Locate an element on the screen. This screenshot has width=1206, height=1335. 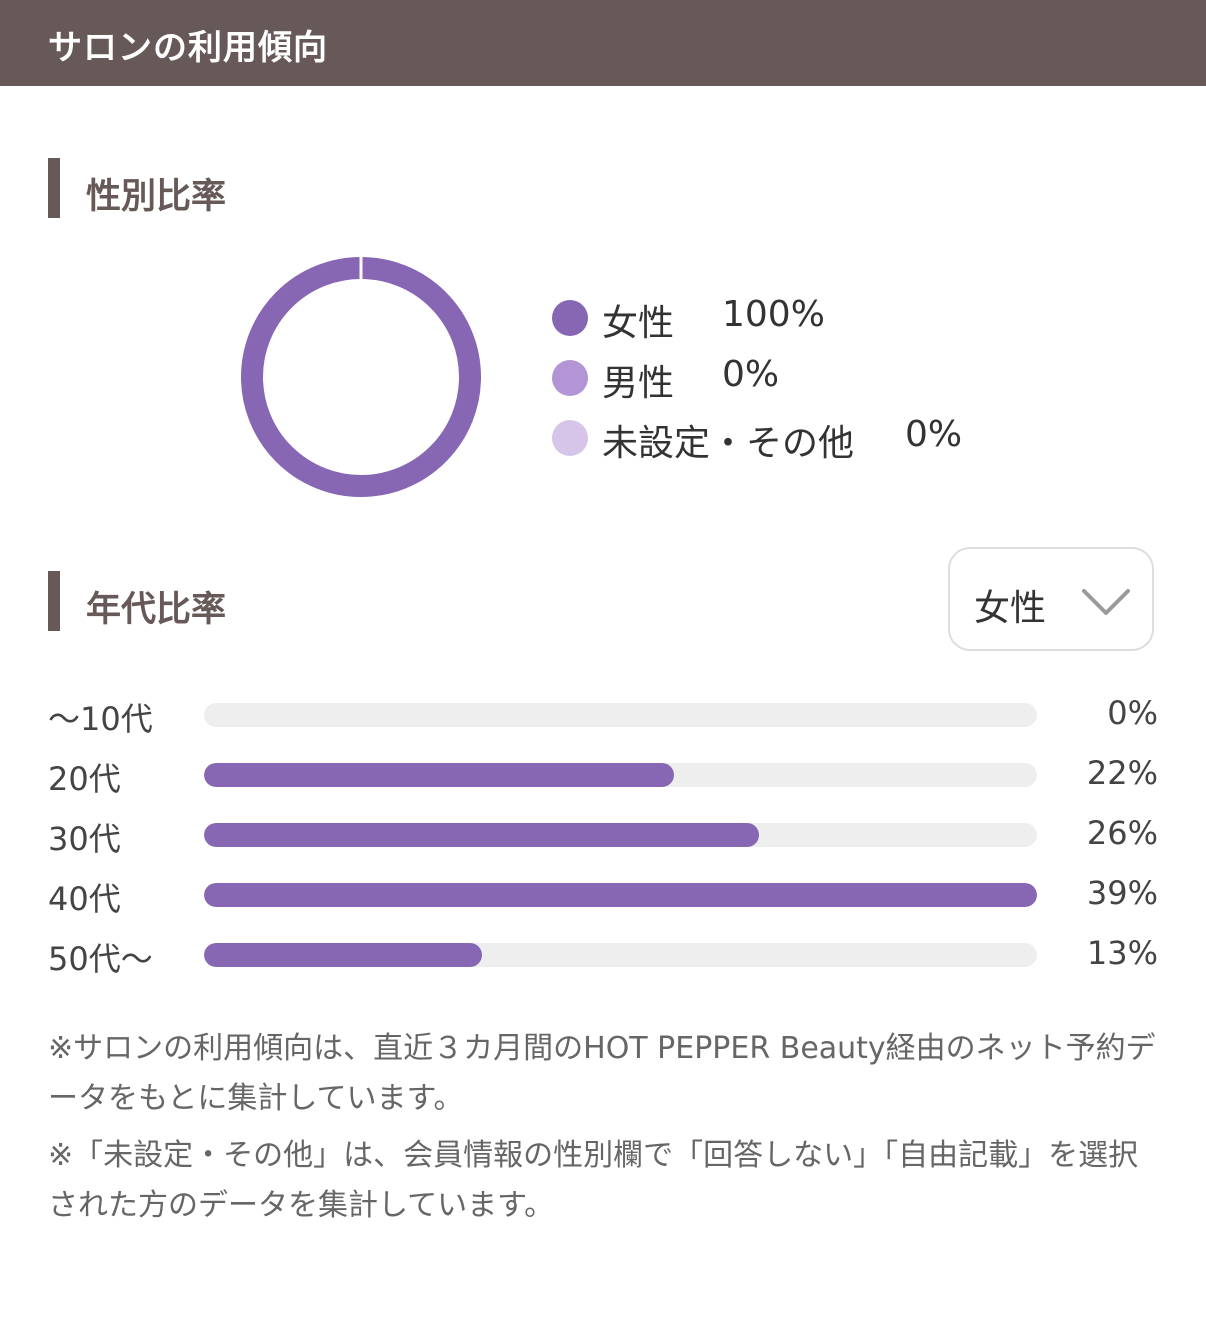
age-bar-row: 30代 26% is located at coordinates (603, 835).